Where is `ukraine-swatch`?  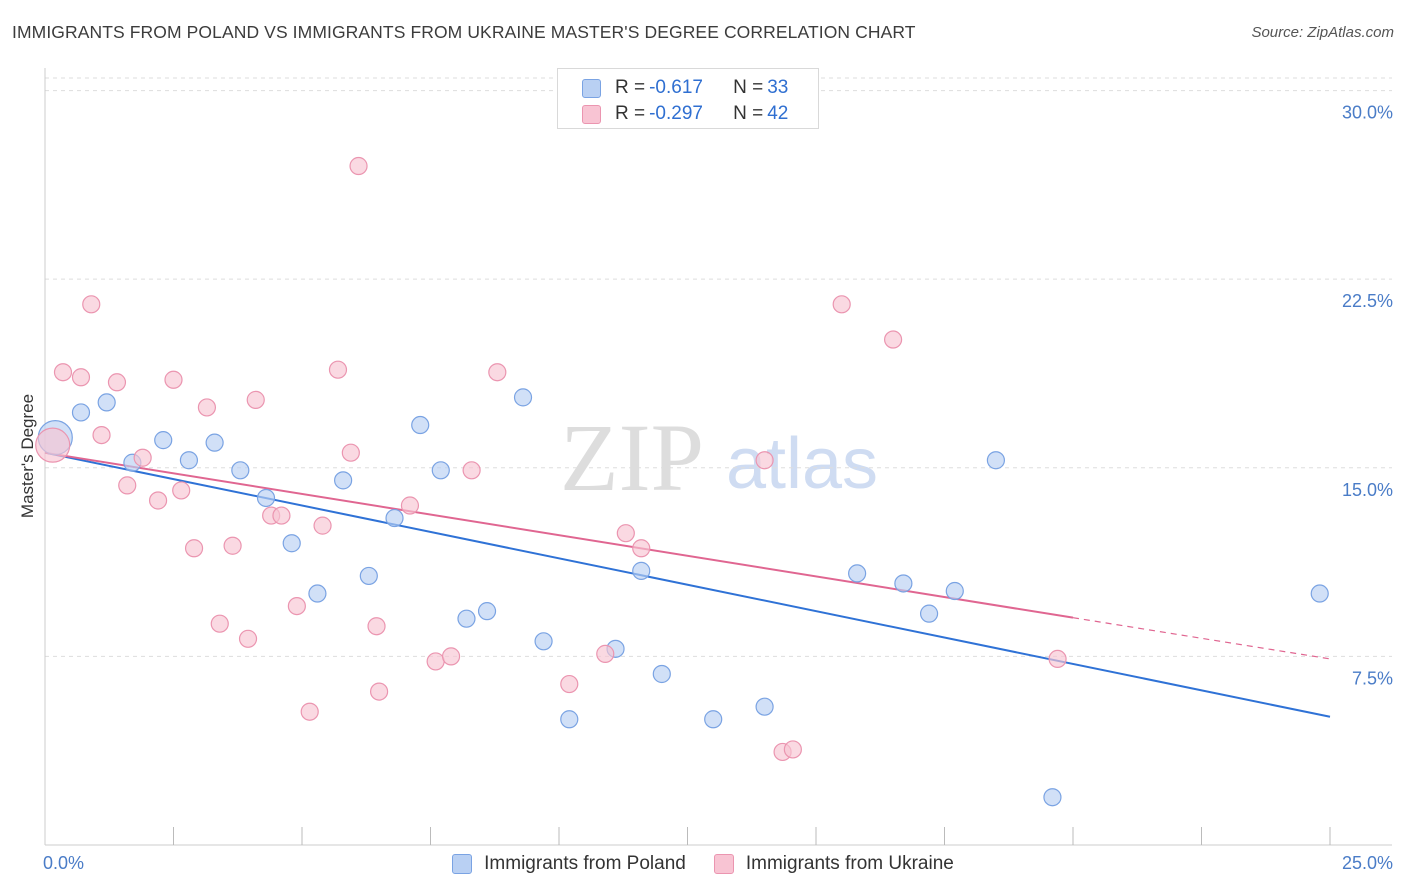
ukraine-swatch is located at coordinates (591, 114).